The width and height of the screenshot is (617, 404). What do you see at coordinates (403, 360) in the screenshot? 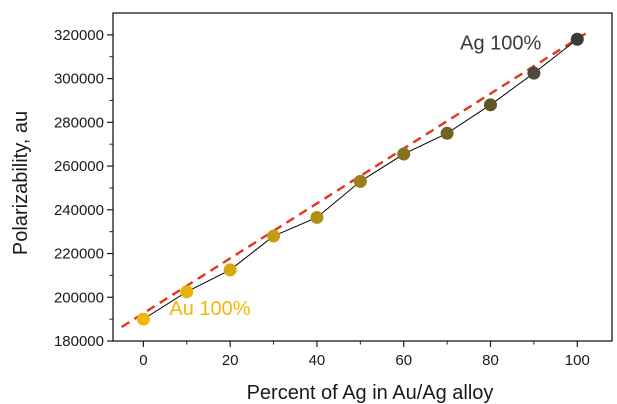
I see `x-tick-label: 60` at bounding box center [403, 360].